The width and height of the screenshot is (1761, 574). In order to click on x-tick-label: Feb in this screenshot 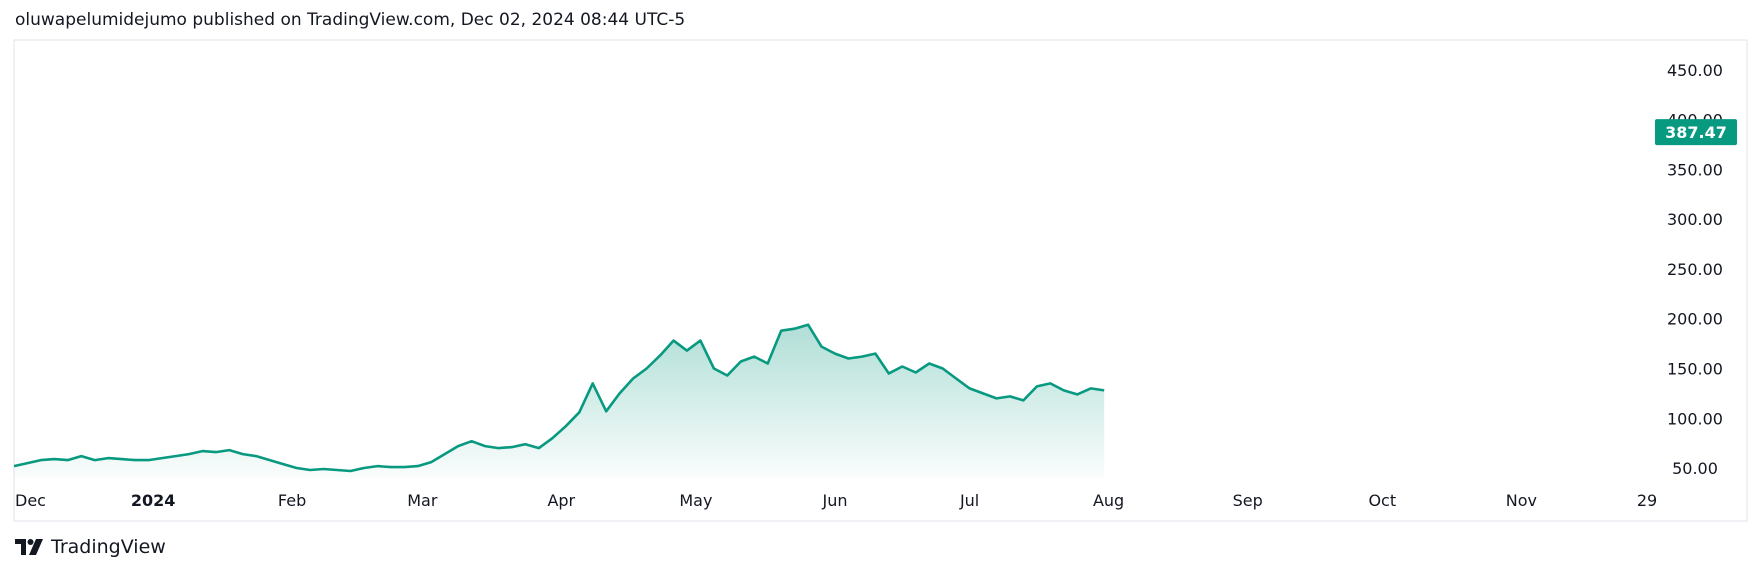, I will do `click(292, 500)`.